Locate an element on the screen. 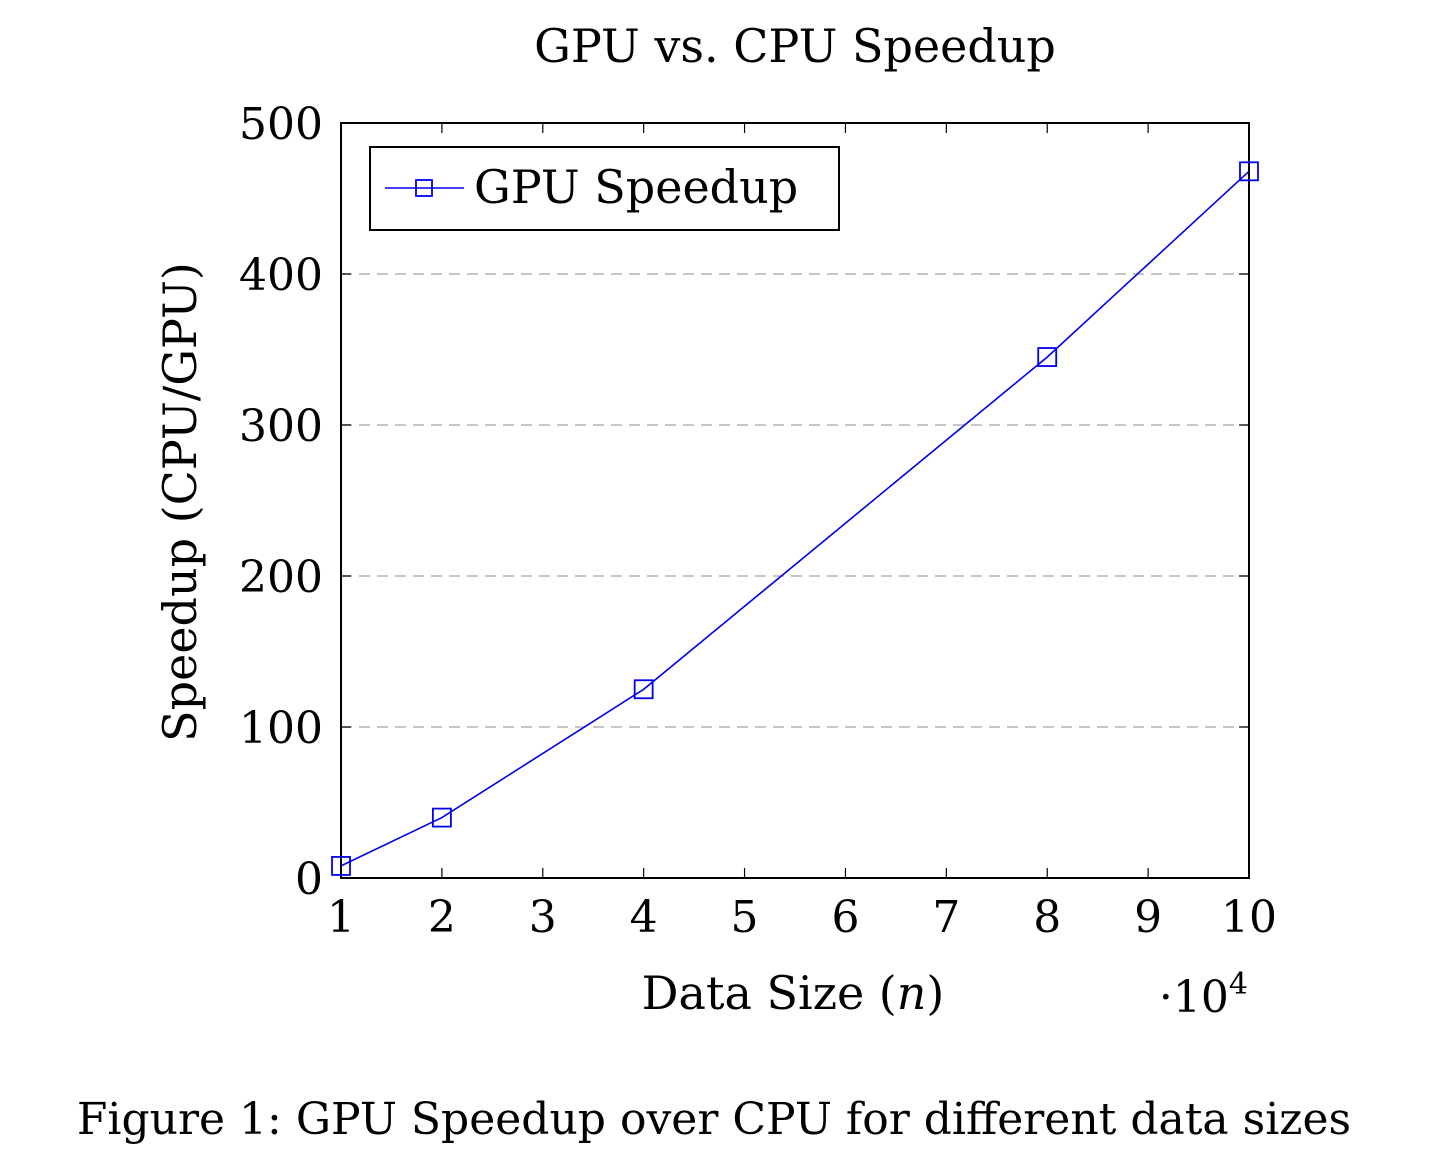 This screenshot has width=1436, height=1160. x-axis-multiplier-exponent: 4 is located at coordinates (1238, 984).